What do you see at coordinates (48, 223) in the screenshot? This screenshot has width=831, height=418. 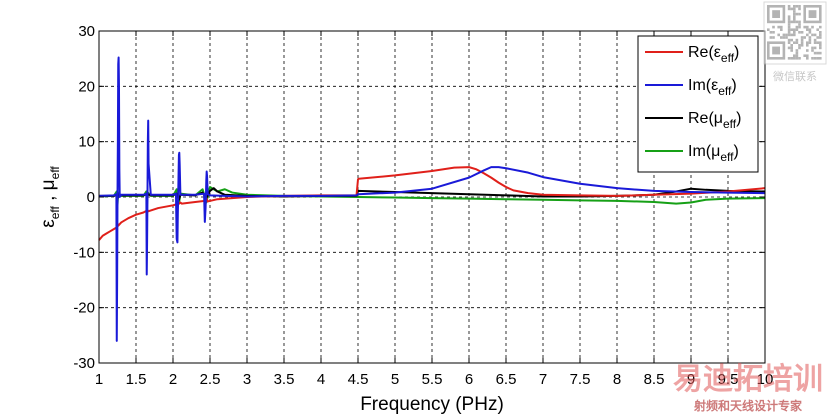 I see `y-axis-label-main: ε` at bounding box center [48, 223].